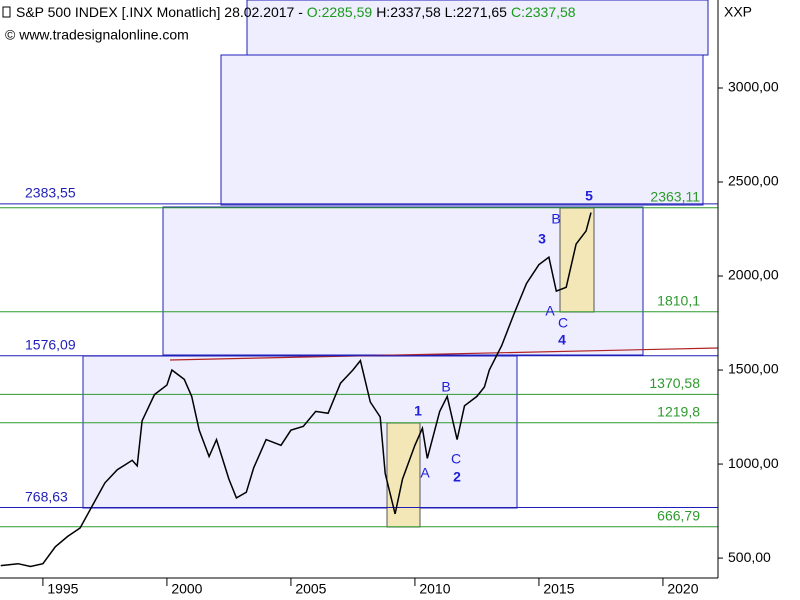  I want to click on wave-label: 1, so click(418, 411).